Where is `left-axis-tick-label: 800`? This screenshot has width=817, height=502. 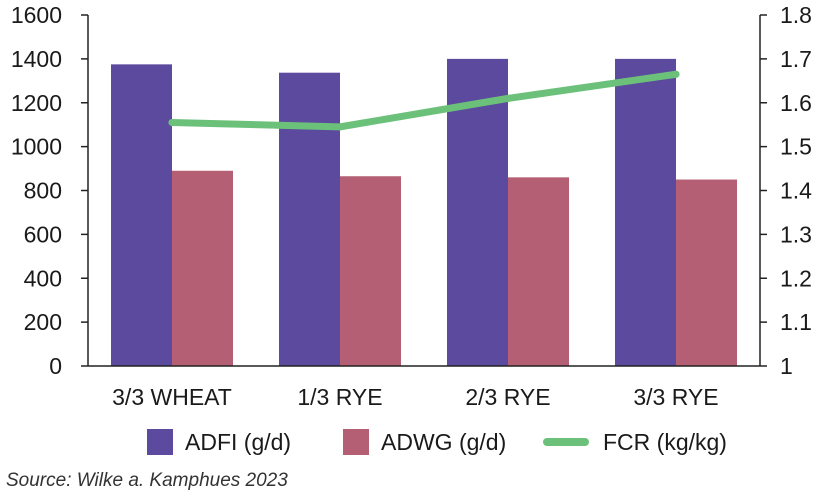
left-axis-tick-label: 800 is located at coordinates (43, 191).